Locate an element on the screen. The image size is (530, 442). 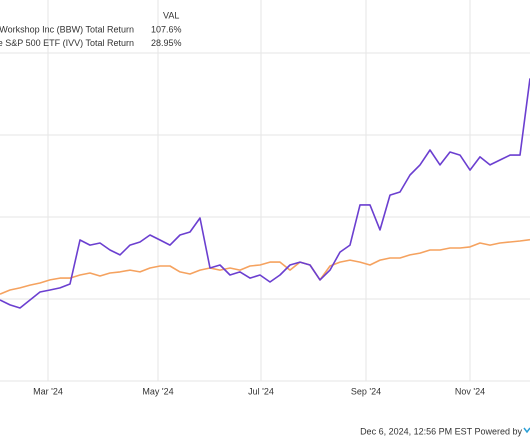
legend-label: Core S&P 500 ETF (IVV) Total Return is located at coordinates (67, 43).